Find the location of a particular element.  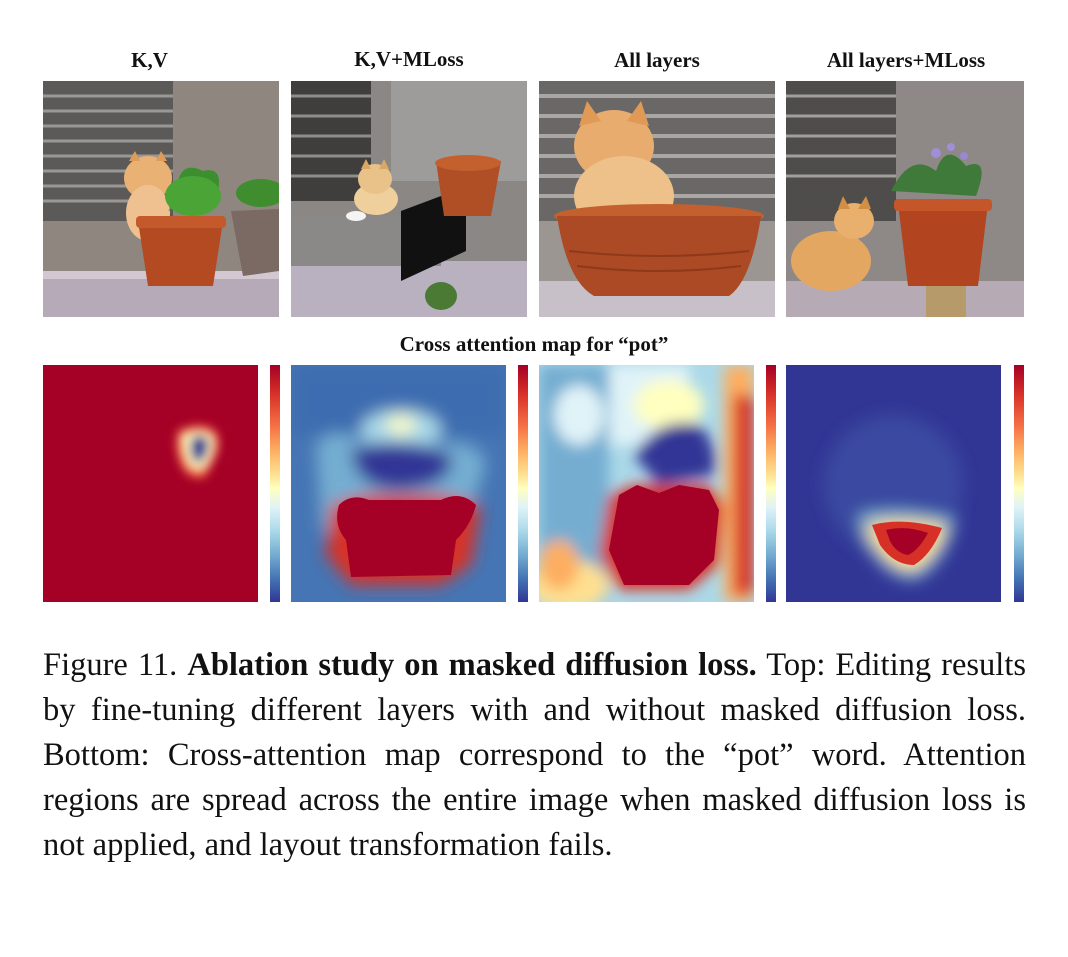

figure-label: Figure 11. is located at coordinates (110, 665).